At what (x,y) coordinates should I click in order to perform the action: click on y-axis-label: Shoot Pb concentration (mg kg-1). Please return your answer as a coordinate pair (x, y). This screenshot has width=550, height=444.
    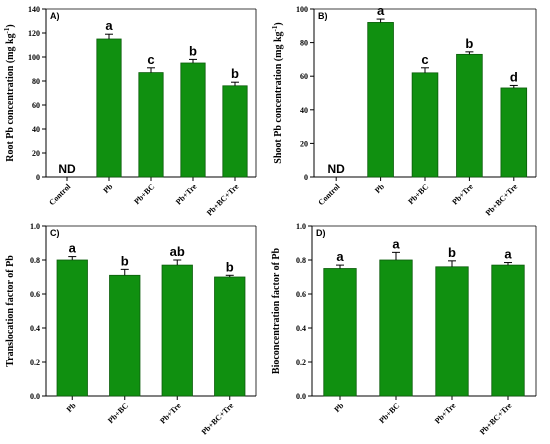
    Looking at the image, I should click on (277, 92).